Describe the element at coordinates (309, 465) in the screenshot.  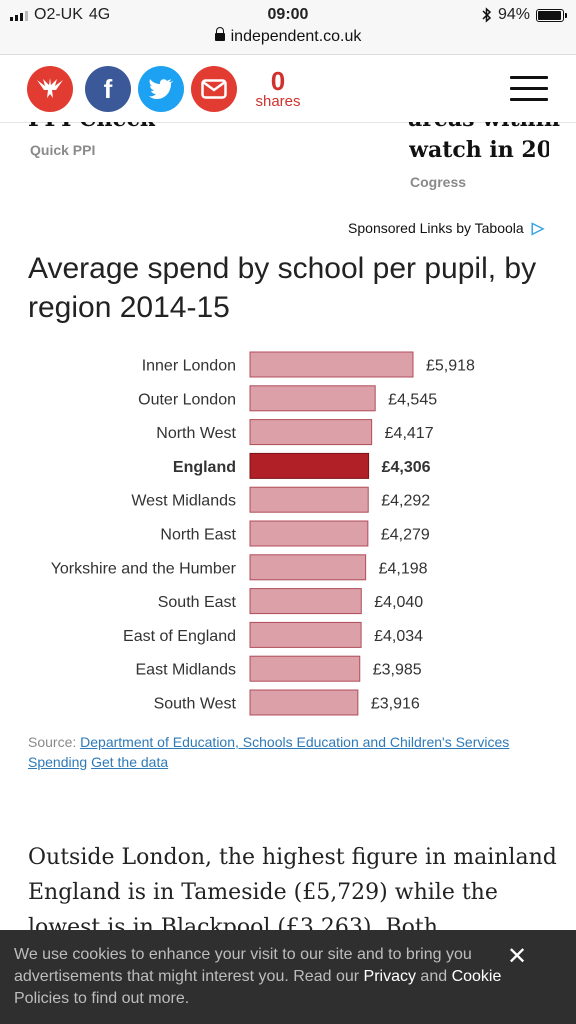
I see `bar-england` at that location.